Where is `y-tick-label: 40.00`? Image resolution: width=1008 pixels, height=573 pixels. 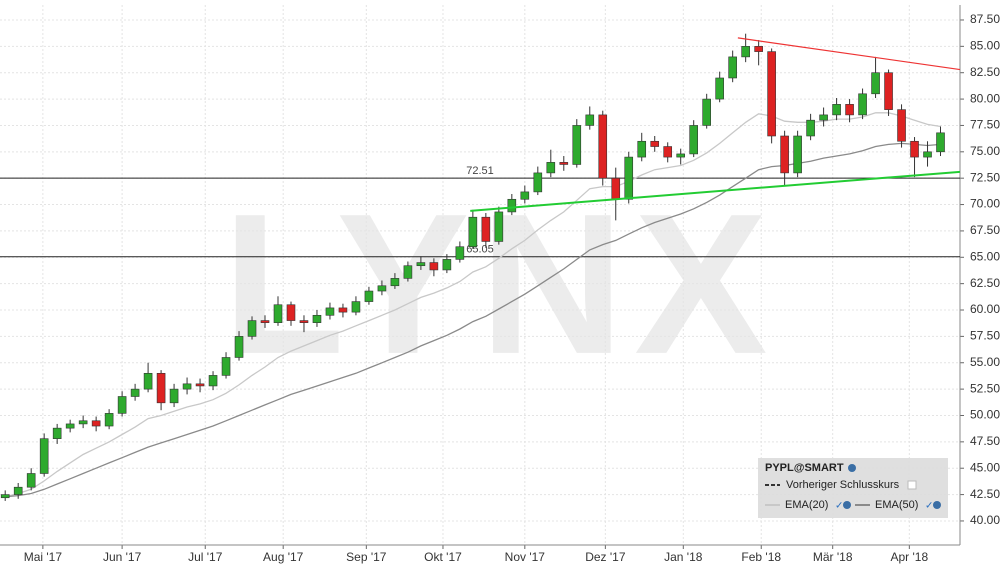 y-tick-label: 40.00 is located at coordinates (985, 520).